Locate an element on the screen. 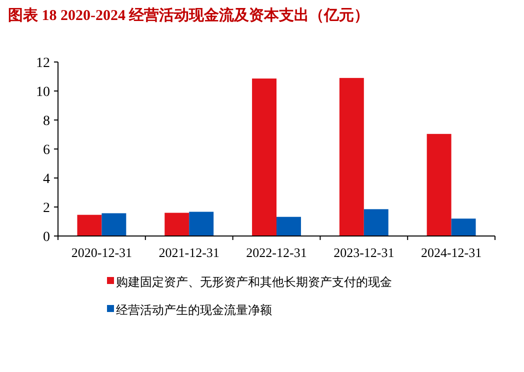 The height and width of the screenshot is (372, 524). y-tick-label: 10 is located at coordinates (43, 92).